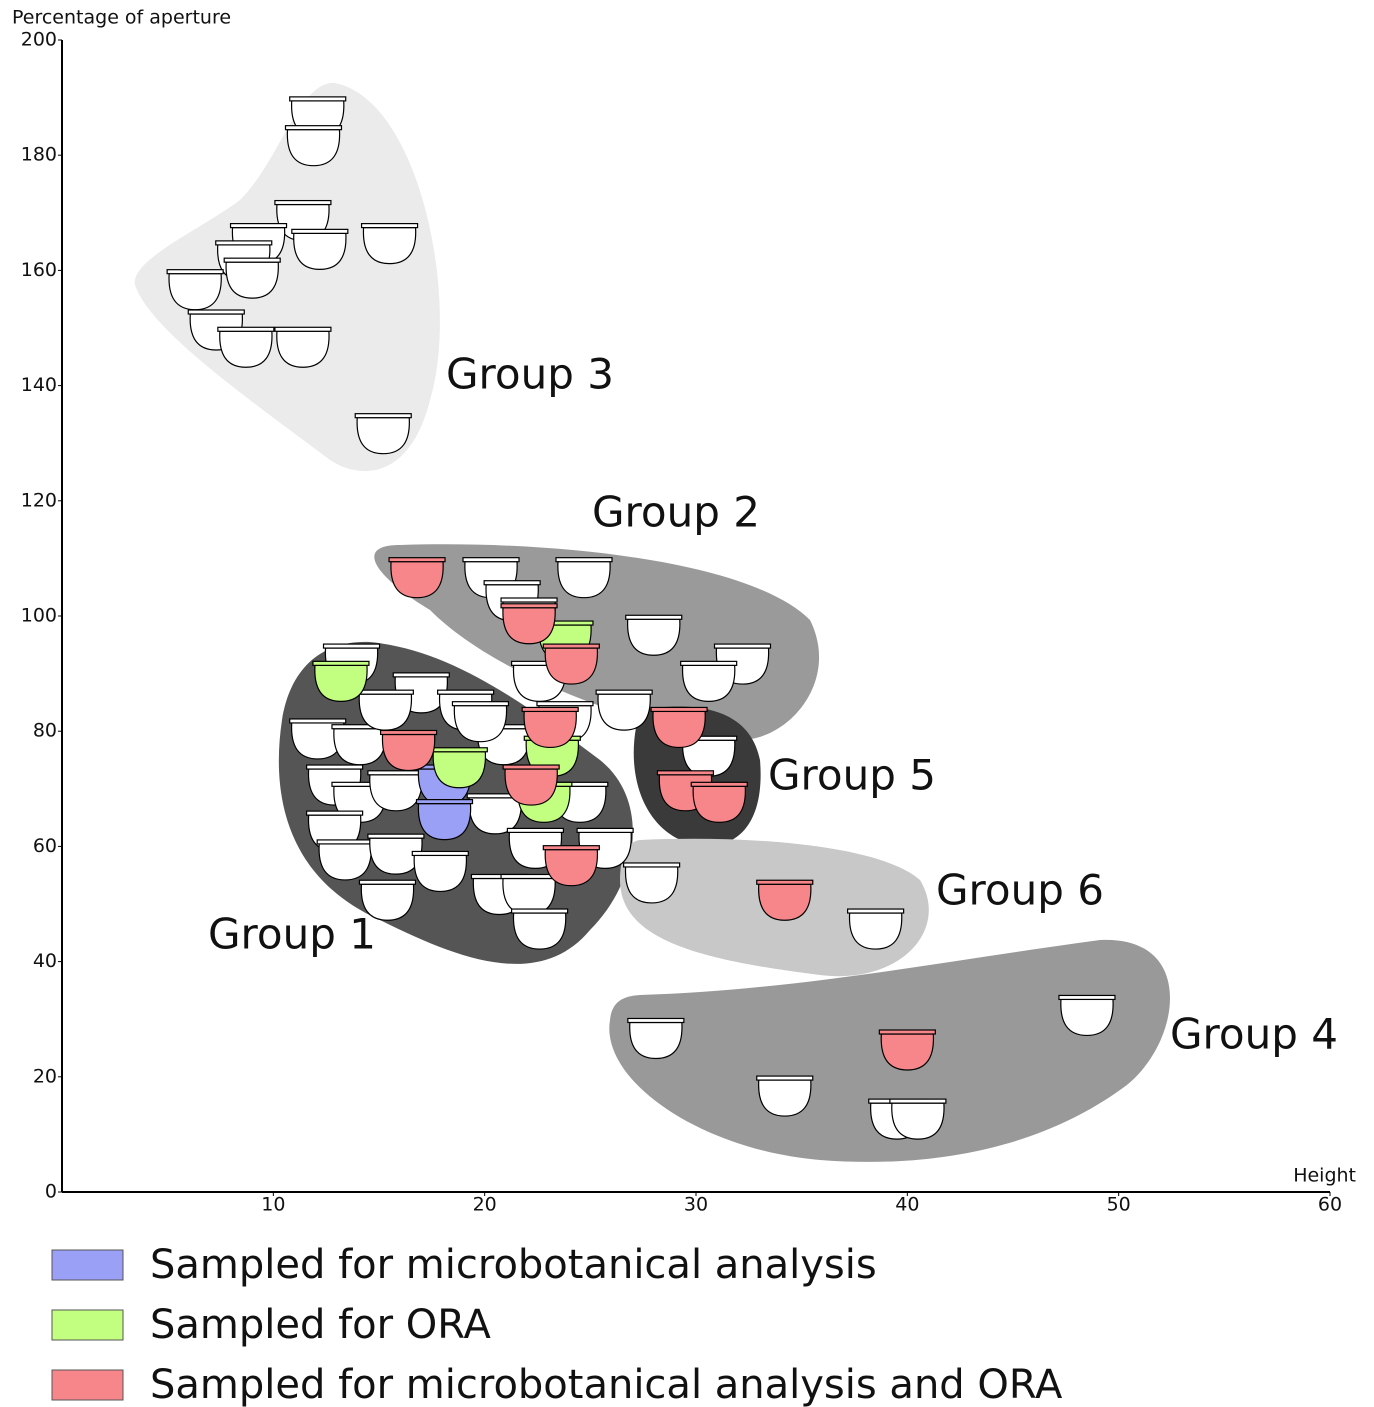 Image resolution: width=1374 pixels, height=1407 pixels. I want to click on y-tick-label: 40, so click(45, 961).